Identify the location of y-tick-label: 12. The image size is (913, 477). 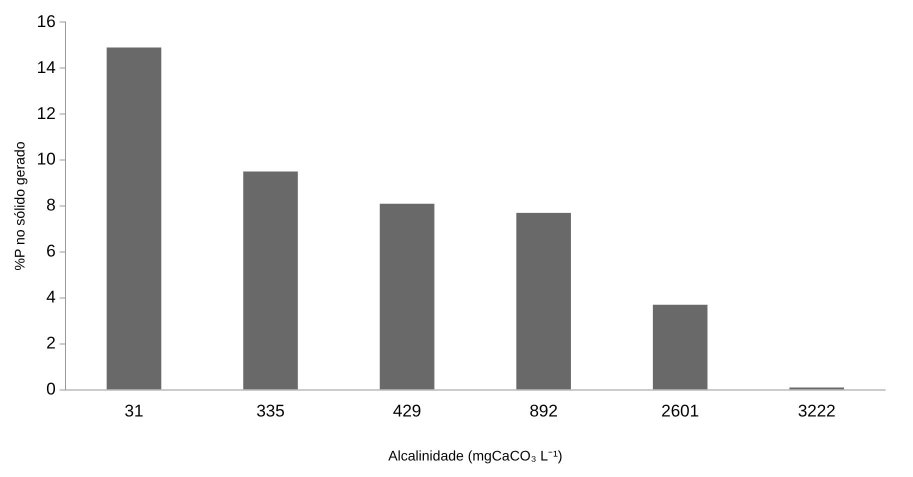
(46, 113).